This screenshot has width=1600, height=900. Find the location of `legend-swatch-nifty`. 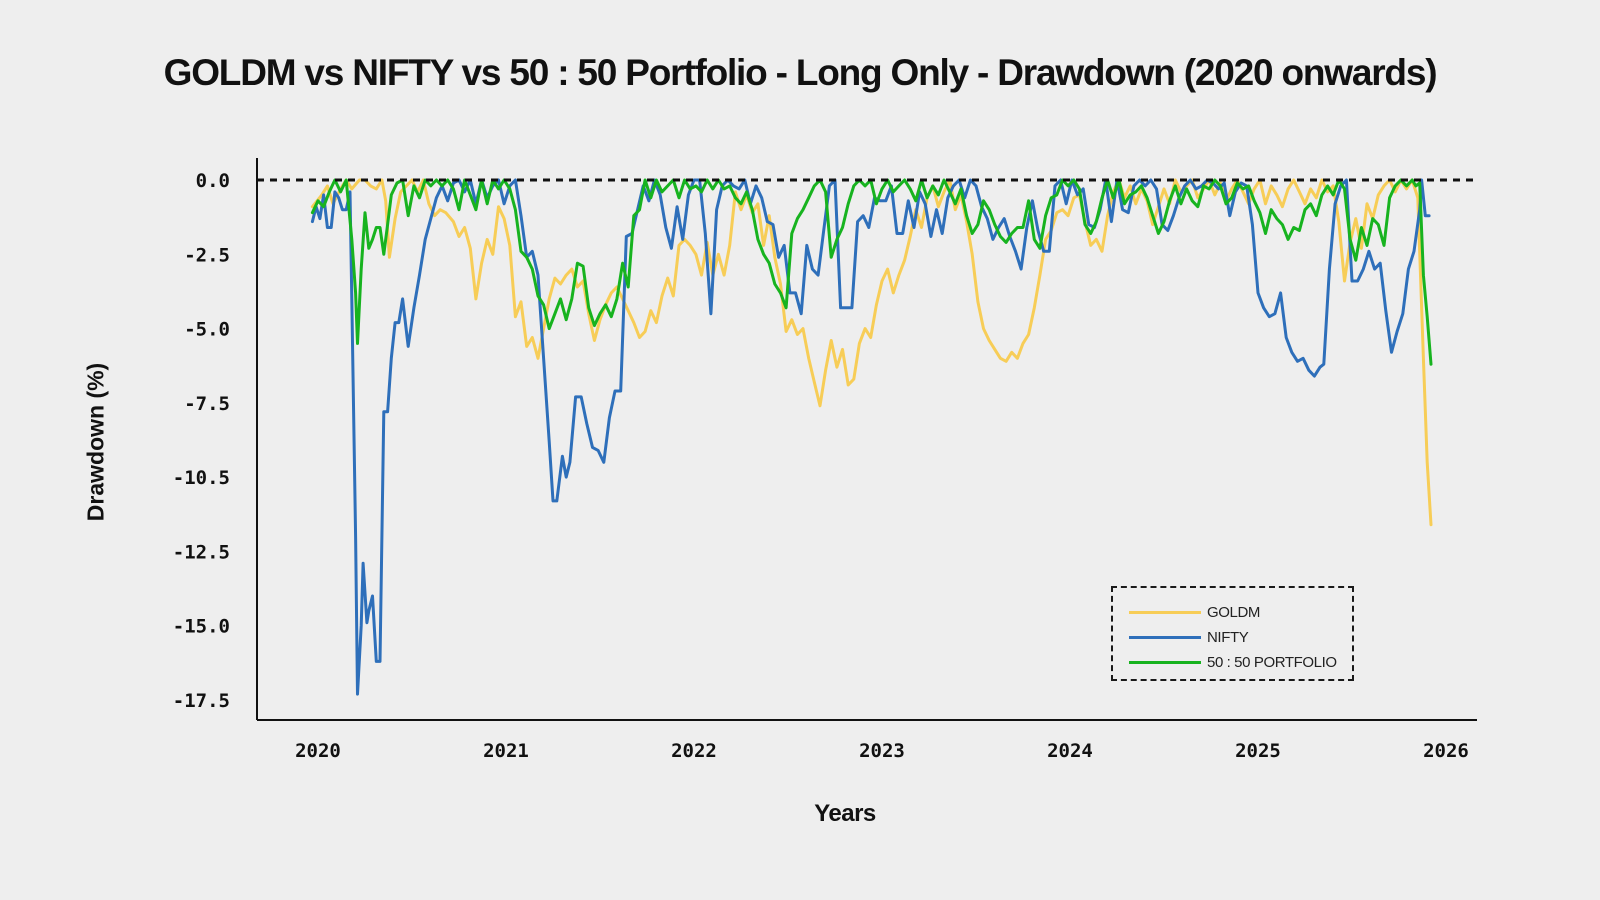

legend-swatch-nifty is located at coordinates (1165, 637).